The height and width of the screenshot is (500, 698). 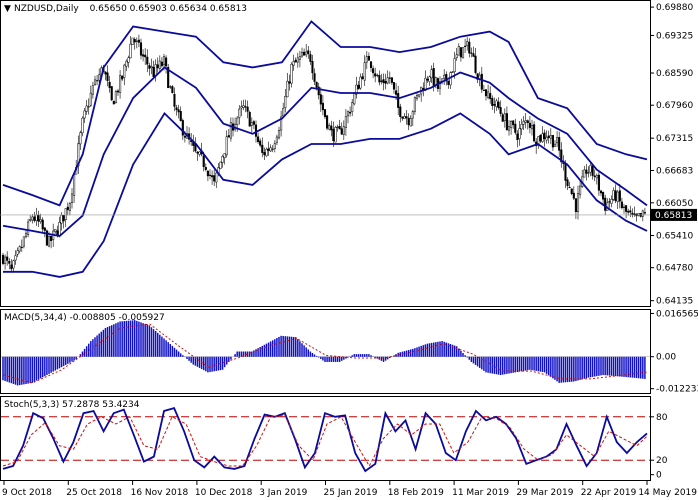 I want to click on stoch-axis-ticks: 80 20 0, so click(x=659, y=447).